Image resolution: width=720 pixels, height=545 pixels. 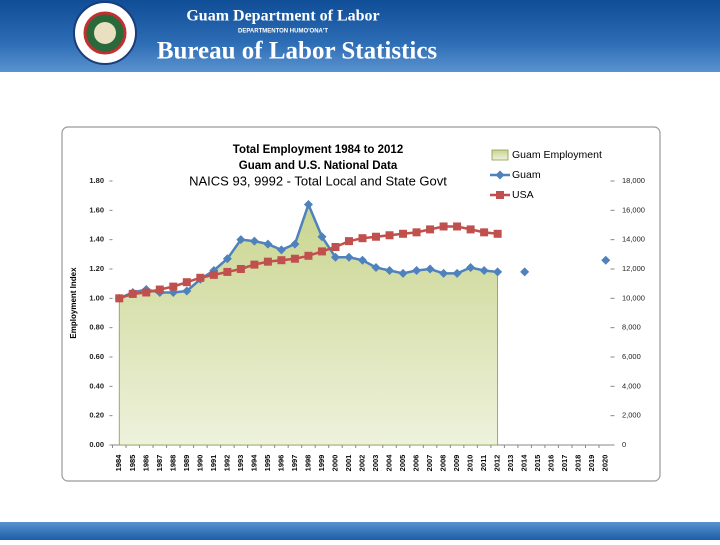 I want to click on y2-tick-label: 18,000, so click(x=633, y=180).